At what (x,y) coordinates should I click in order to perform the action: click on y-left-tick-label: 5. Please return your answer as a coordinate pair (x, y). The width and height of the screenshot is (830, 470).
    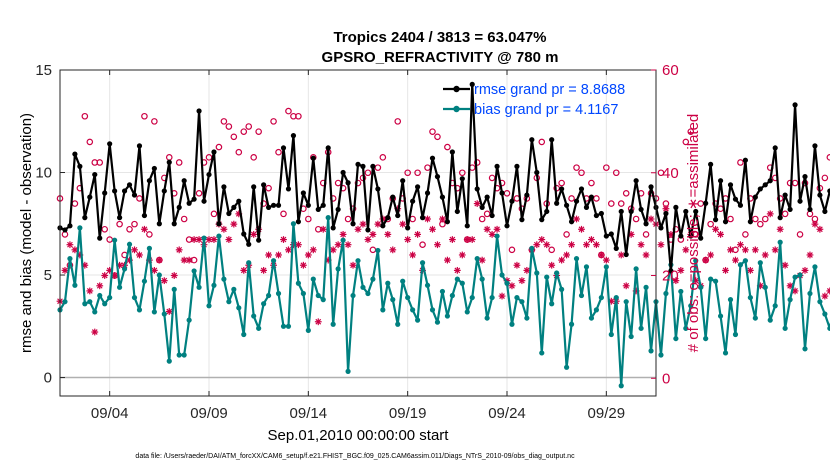
    Looking at the image, I should click on (48, 275).